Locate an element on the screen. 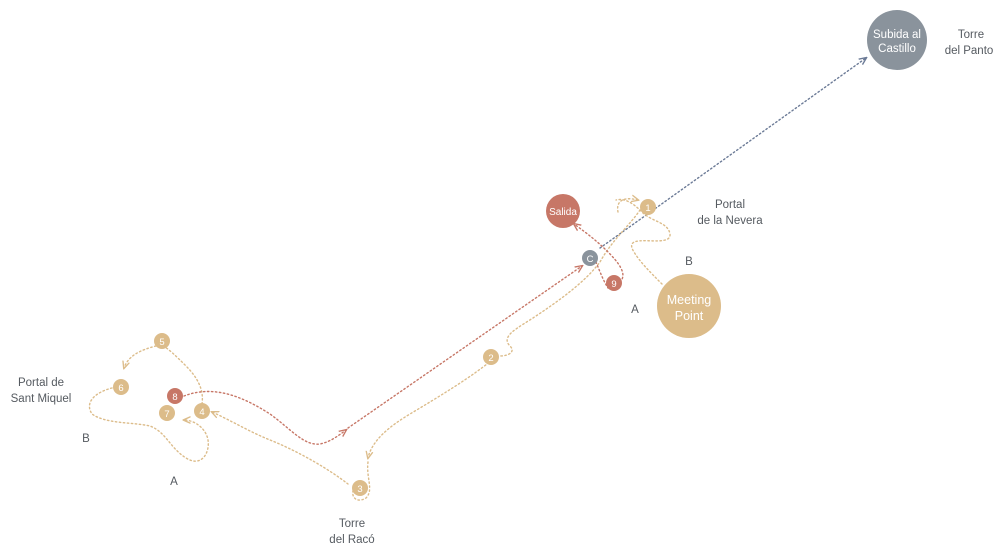 The height and width of the screenshot is (548, 1003). subida-label-1: Subida al is located at coordinates (897, 35).